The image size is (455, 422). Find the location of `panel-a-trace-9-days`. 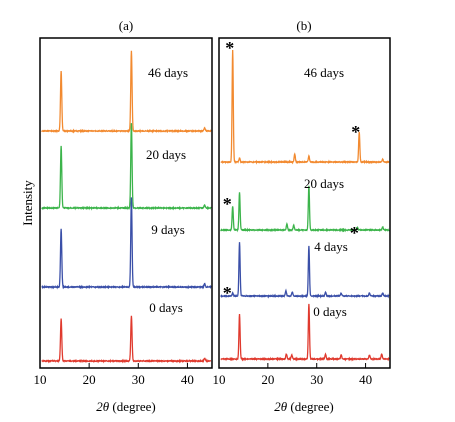

panel-a-trace-9-days is located at coordinates (126, 243).